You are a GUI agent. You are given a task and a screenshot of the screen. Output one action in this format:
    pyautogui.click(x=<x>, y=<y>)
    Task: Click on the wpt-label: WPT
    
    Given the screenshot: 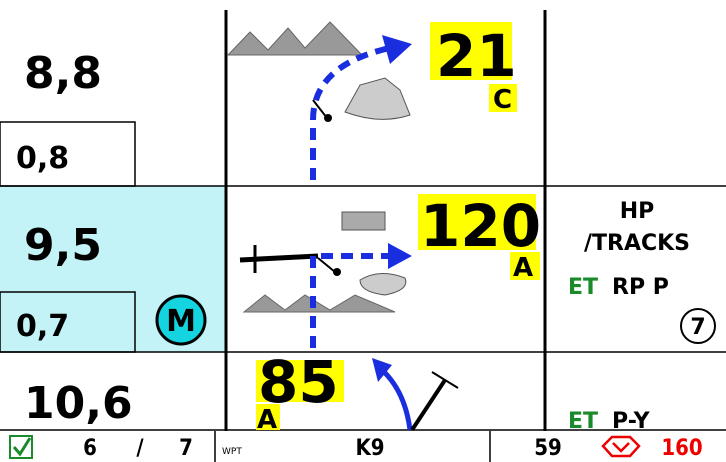 What is the action you would take?
    pyautogui.click(x=232, y=452)
    